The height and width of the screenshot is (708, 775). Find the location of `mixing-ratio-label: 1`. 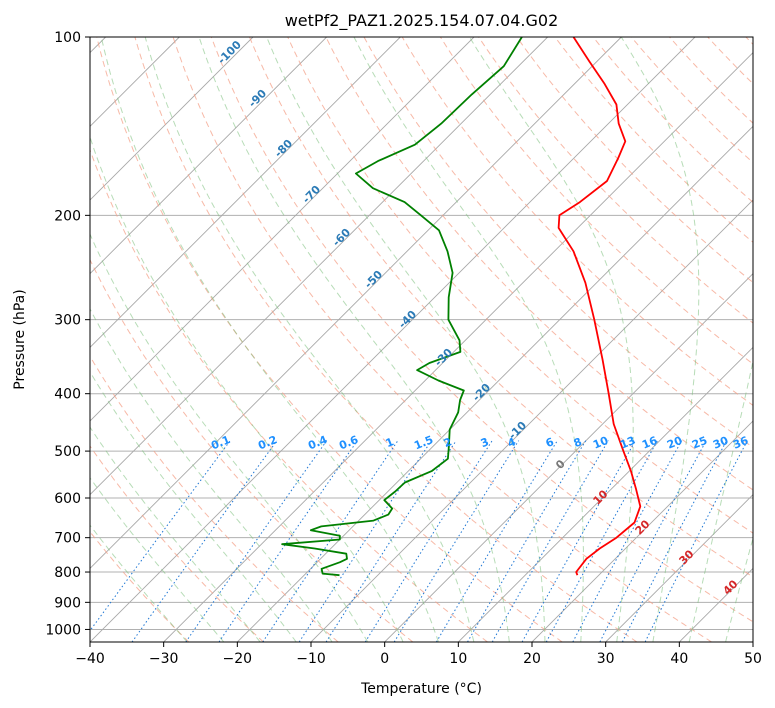

mixing-ratio-label: 1 is located at coordinates (390, 442).